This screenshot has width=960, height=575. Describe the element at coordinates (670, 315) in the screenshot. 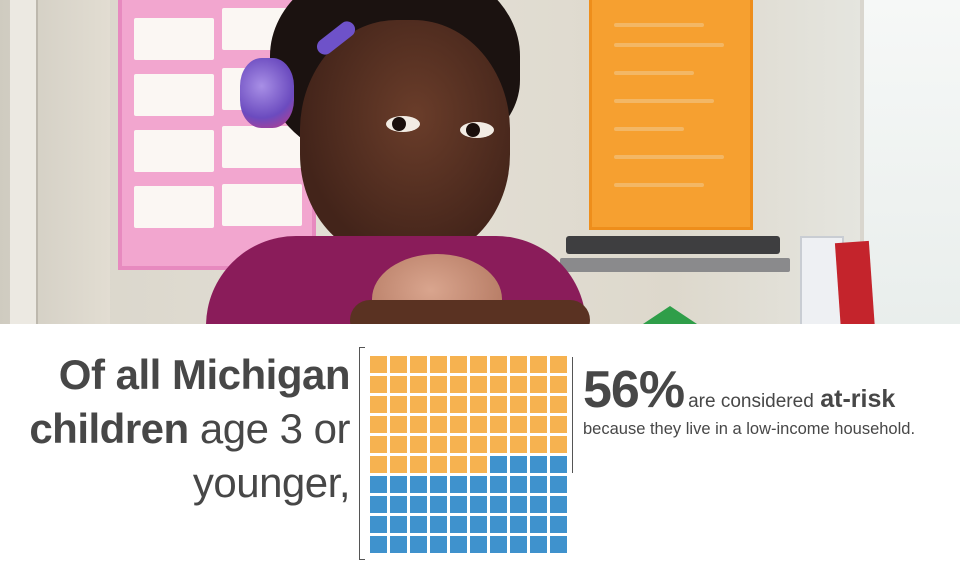

I see `green-shape` at that location.